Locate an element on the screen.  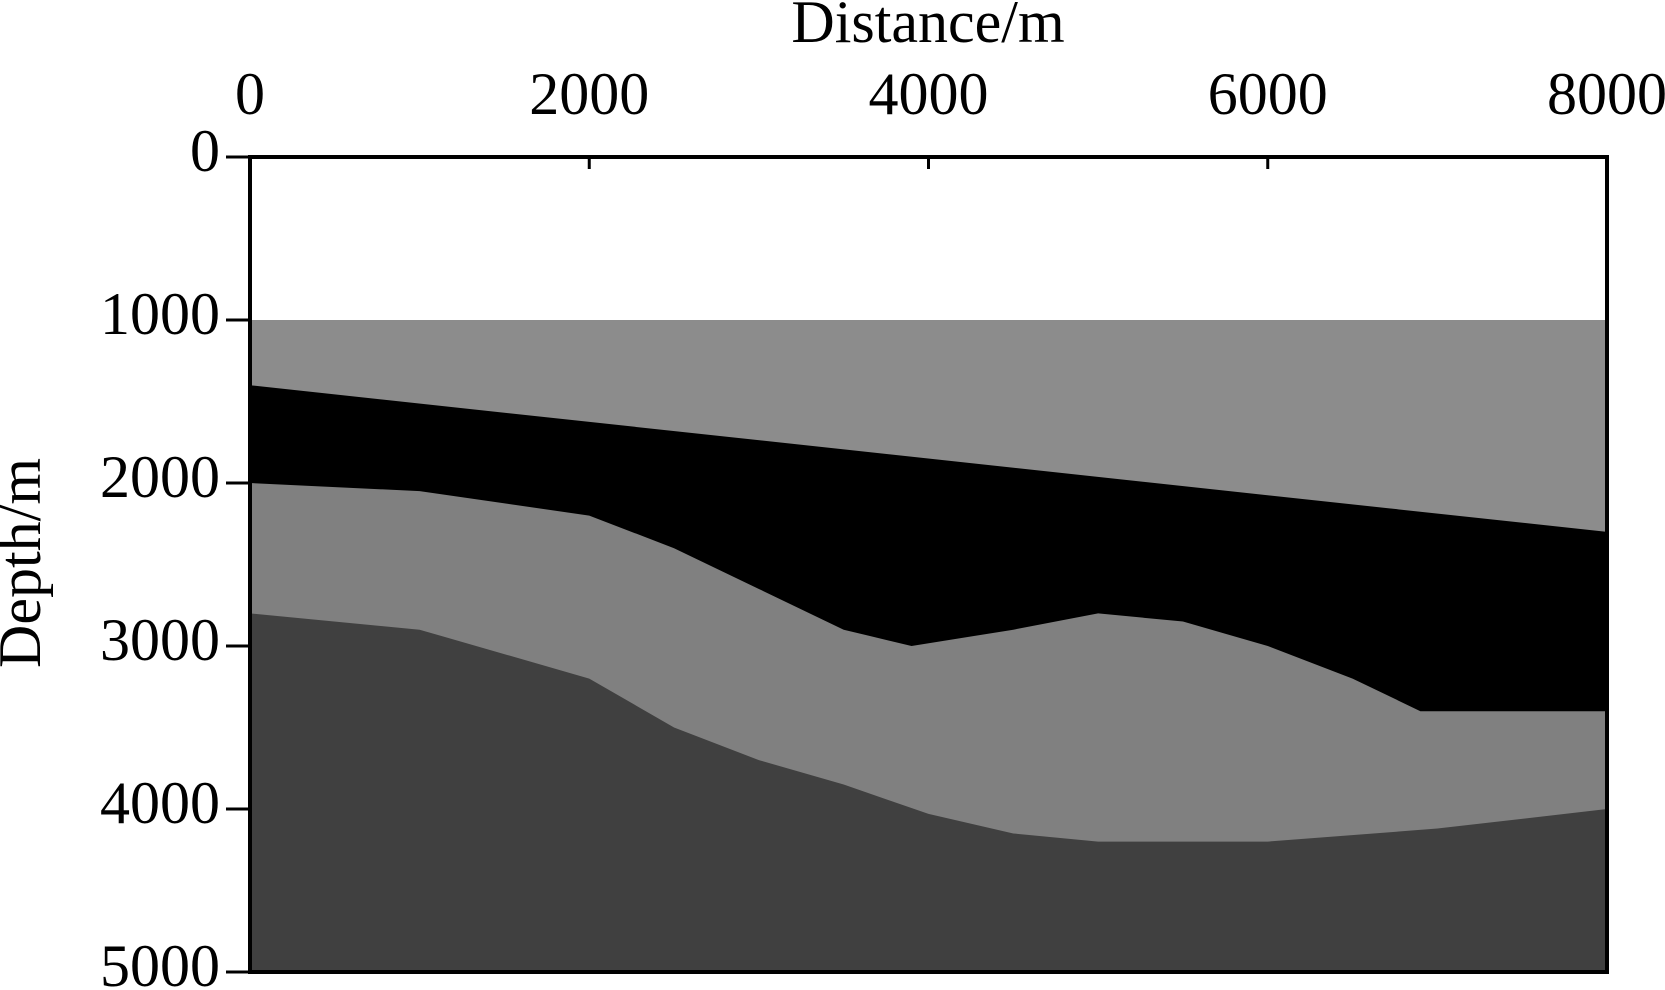
x-tick-label: 6000 is located at coordinates (1268, 94).